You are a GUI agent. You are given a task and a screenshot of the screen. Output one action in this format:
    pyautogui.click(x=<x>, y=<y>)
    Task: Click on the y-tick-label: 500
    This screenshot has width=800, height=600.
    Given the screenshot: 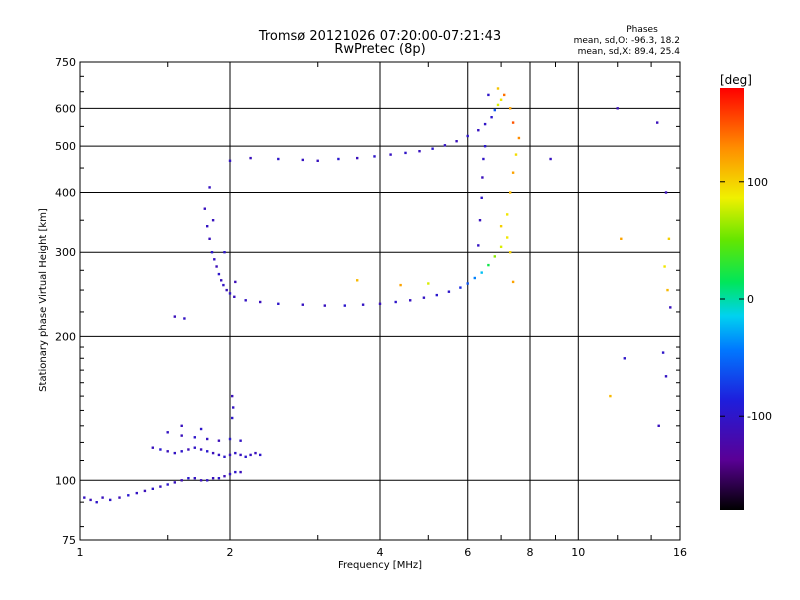 What is the action you would take?
    pyautogui.click(x=65, y=146)
    